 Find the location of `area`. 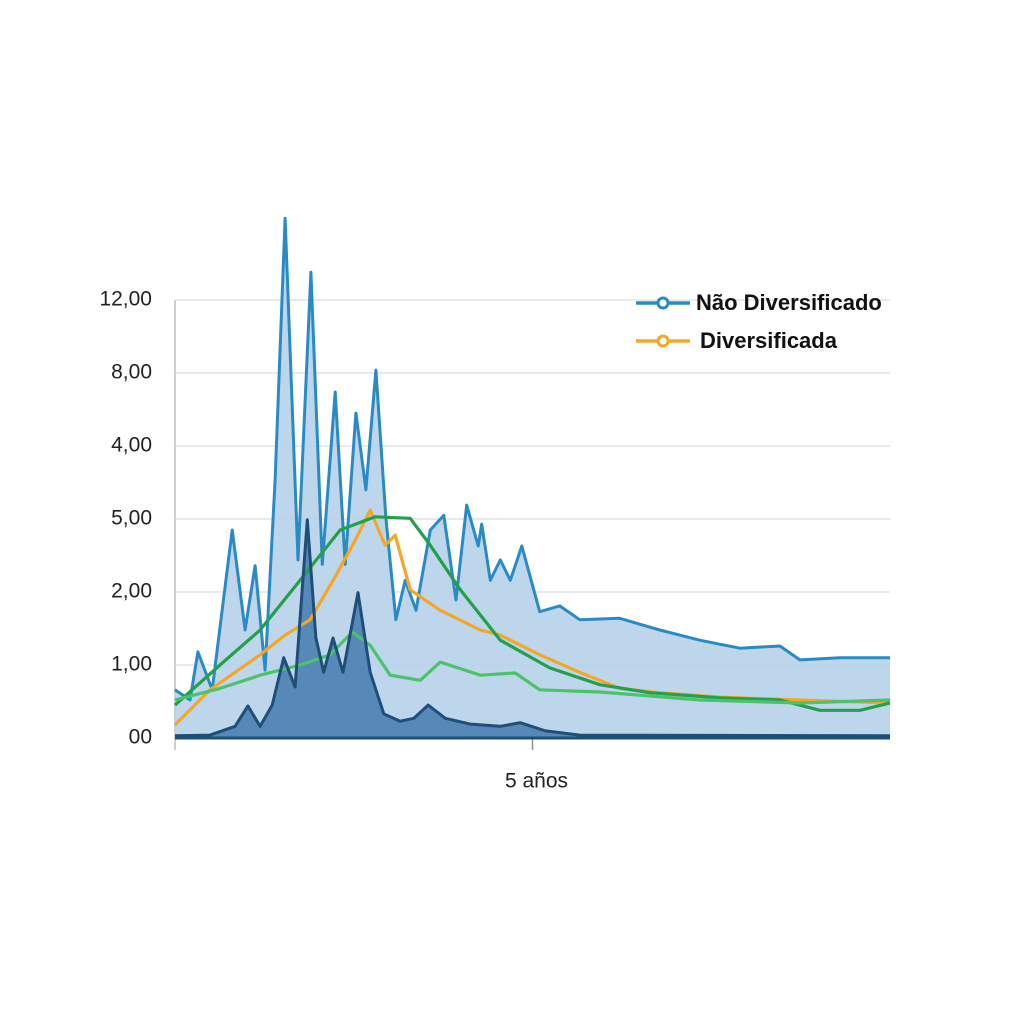

area is located at coordinates (532, 628).